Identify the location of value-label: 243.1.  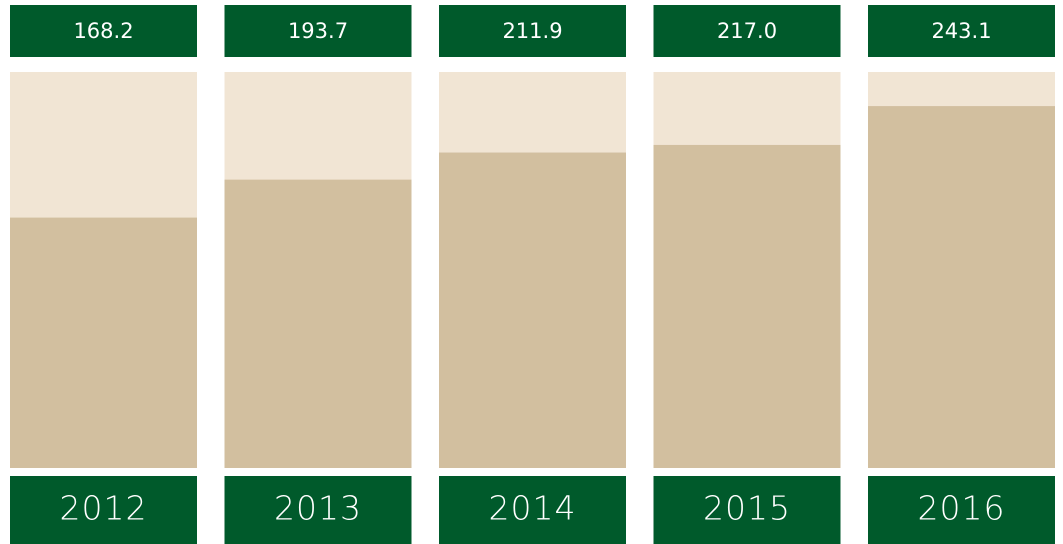
(961, 31).